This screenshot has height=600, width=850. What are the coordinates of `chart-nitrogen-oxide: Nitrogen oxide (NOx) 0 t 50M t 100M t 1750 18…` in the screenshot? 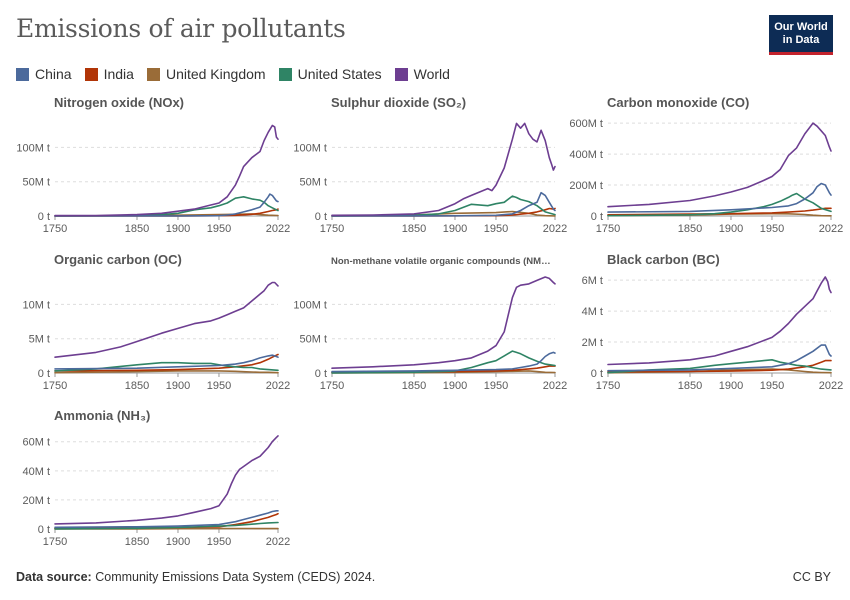 It's located at (153, 167).